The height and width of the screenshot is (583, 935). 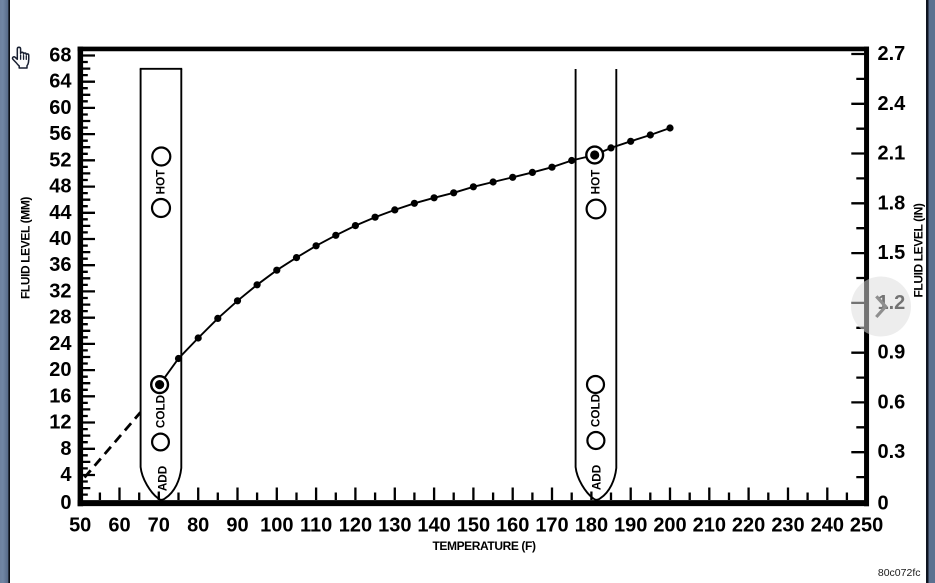 What do you see at coordinates (892, 104) in the screenshot?
I see `svg-text: 2.4` at bounding box center [892, 104].